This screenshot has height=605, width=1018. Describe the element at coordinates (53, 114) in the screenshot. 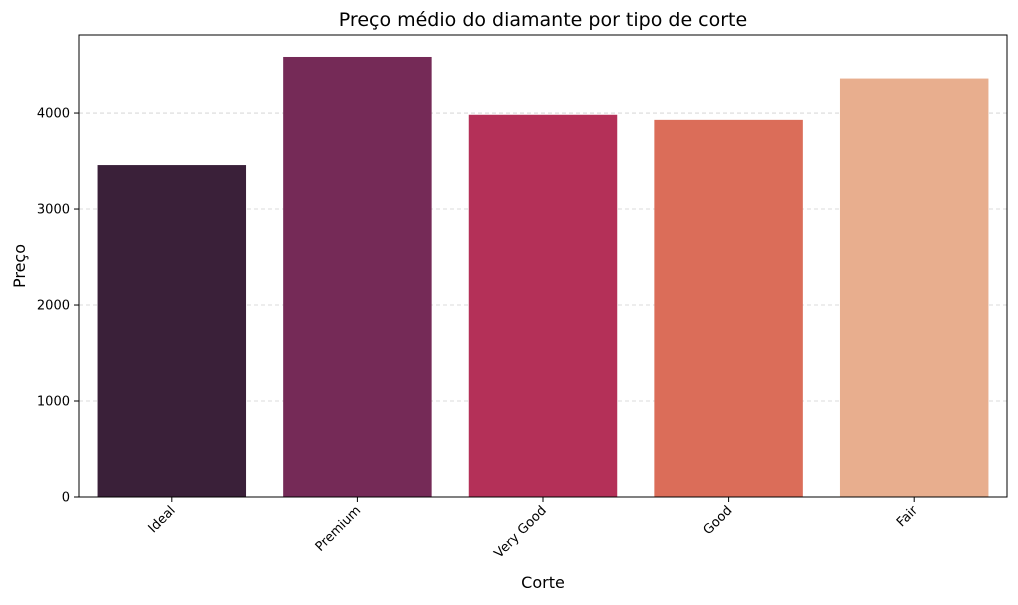

I see `y-tick-label: 4000` at that location.